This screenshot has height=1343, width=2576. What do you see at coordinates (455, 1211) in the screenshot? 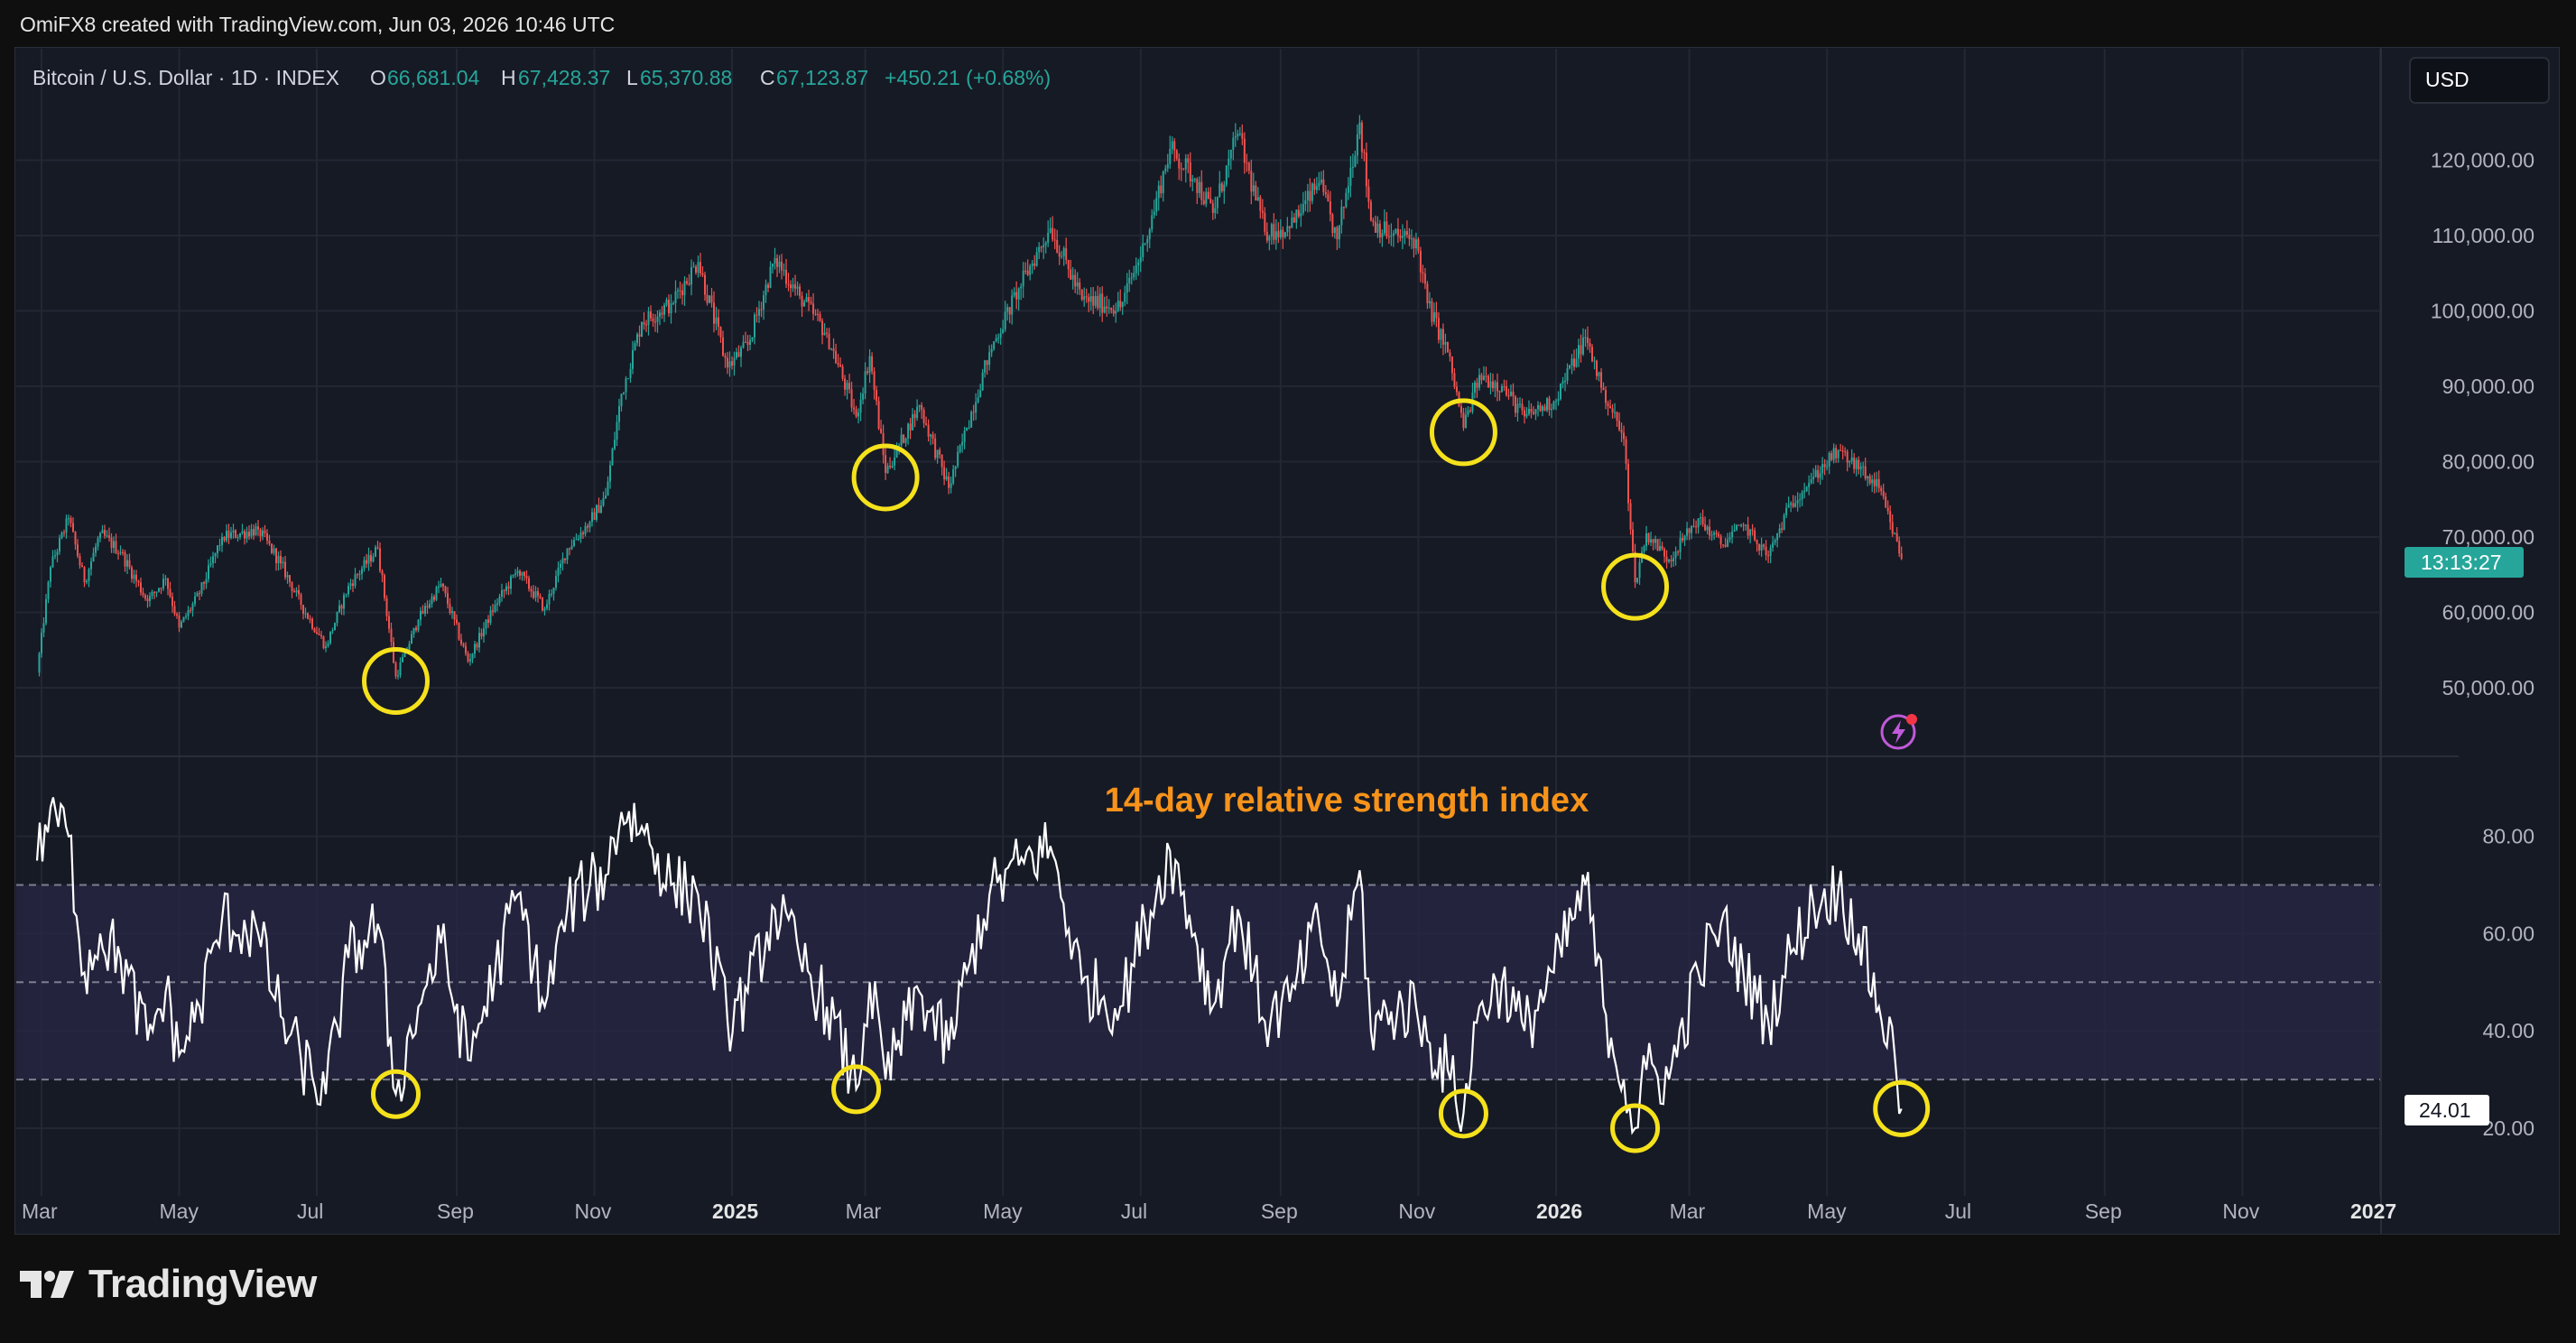
I see `time-axis-label: Sep` at bounding box center [455, 1211].